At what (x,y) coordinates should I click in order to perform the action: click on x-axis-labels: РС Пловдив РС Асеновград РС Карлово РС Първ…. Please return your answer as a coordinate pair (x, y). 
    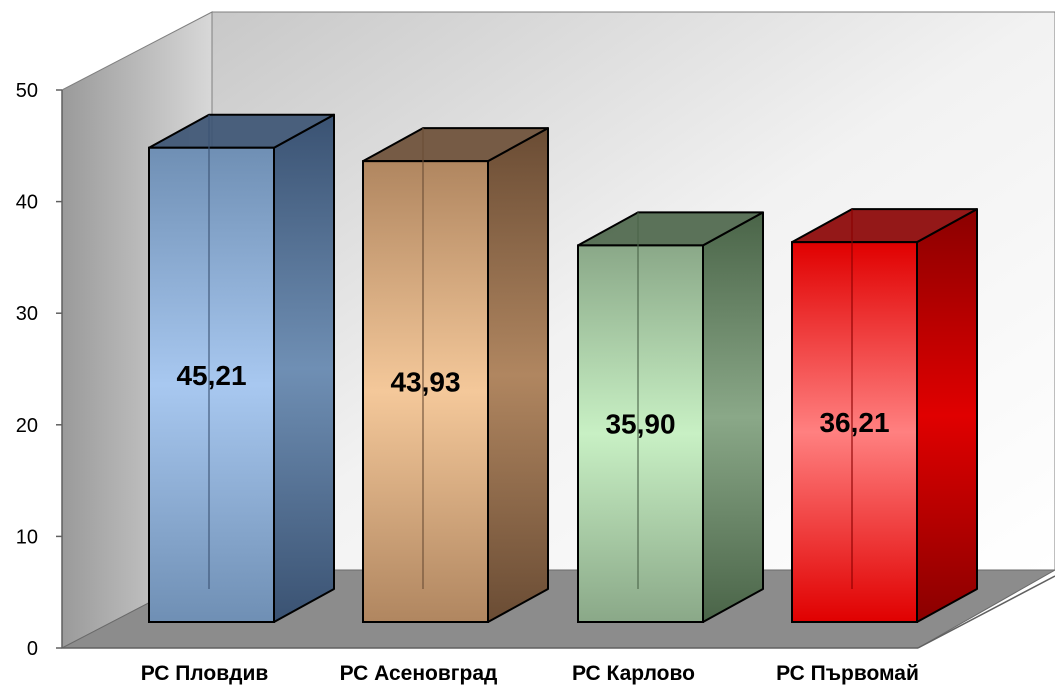
    Looking at the image, I should click on (530, 673).